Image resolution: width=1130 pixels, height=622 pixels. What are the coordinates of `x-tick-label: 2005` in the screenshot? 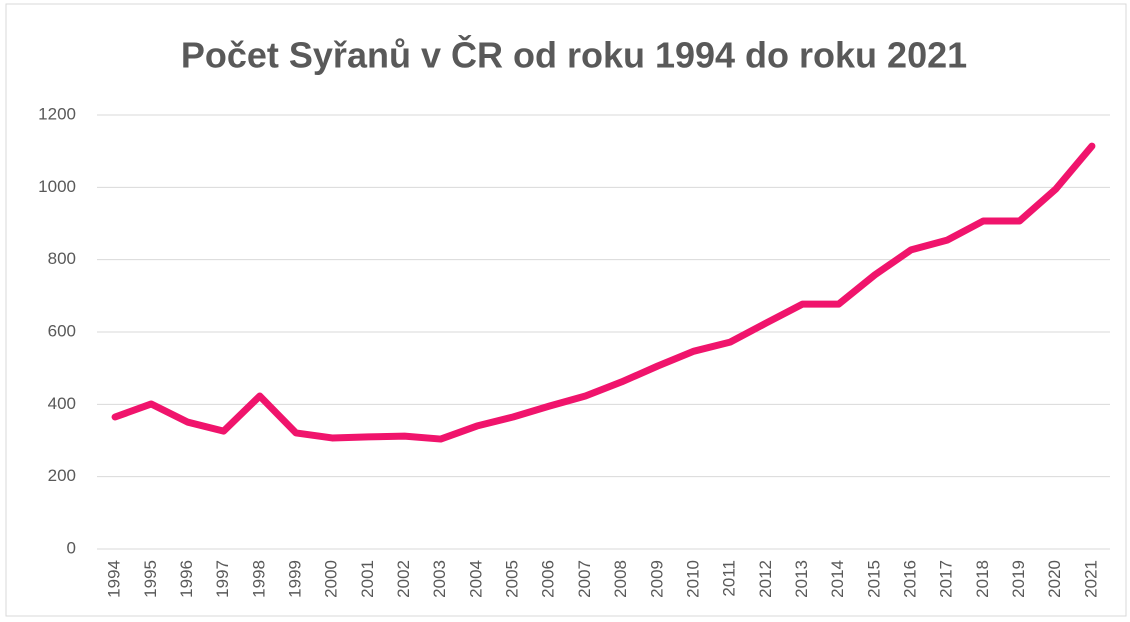 It's located at (512, 579).